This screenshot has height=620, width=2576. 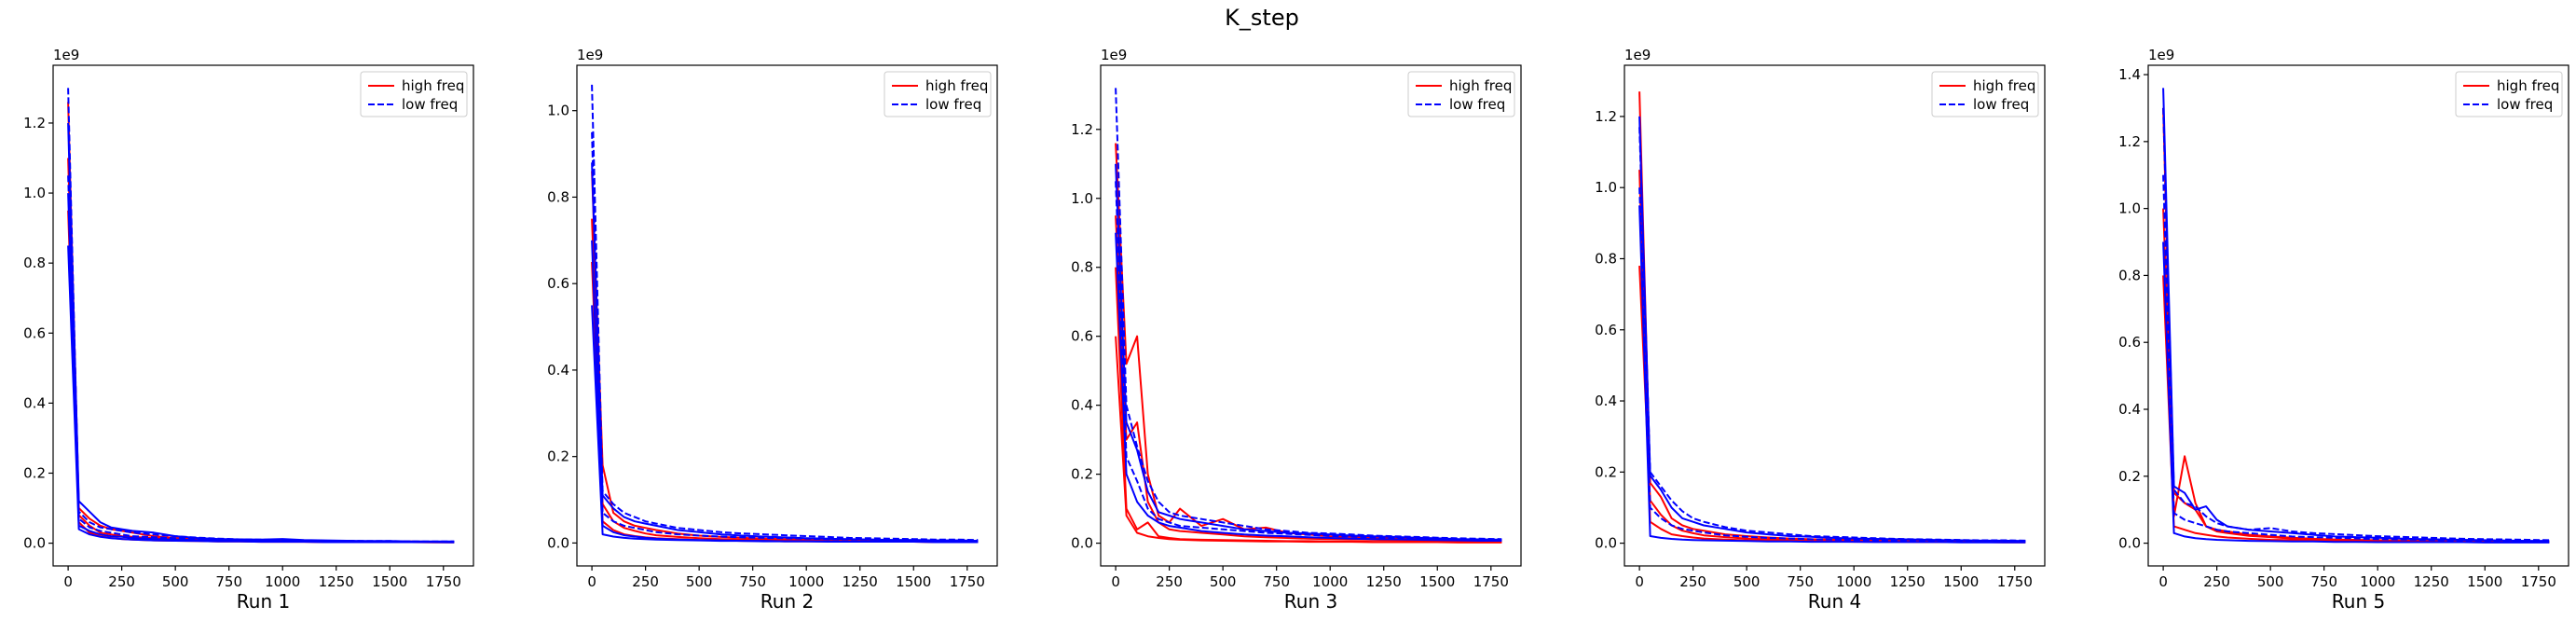 What do you see at coordinates (2358, 601) in the screenshot?
I see `x-axis-label: Run 5` at bounding box center [2358, 601].